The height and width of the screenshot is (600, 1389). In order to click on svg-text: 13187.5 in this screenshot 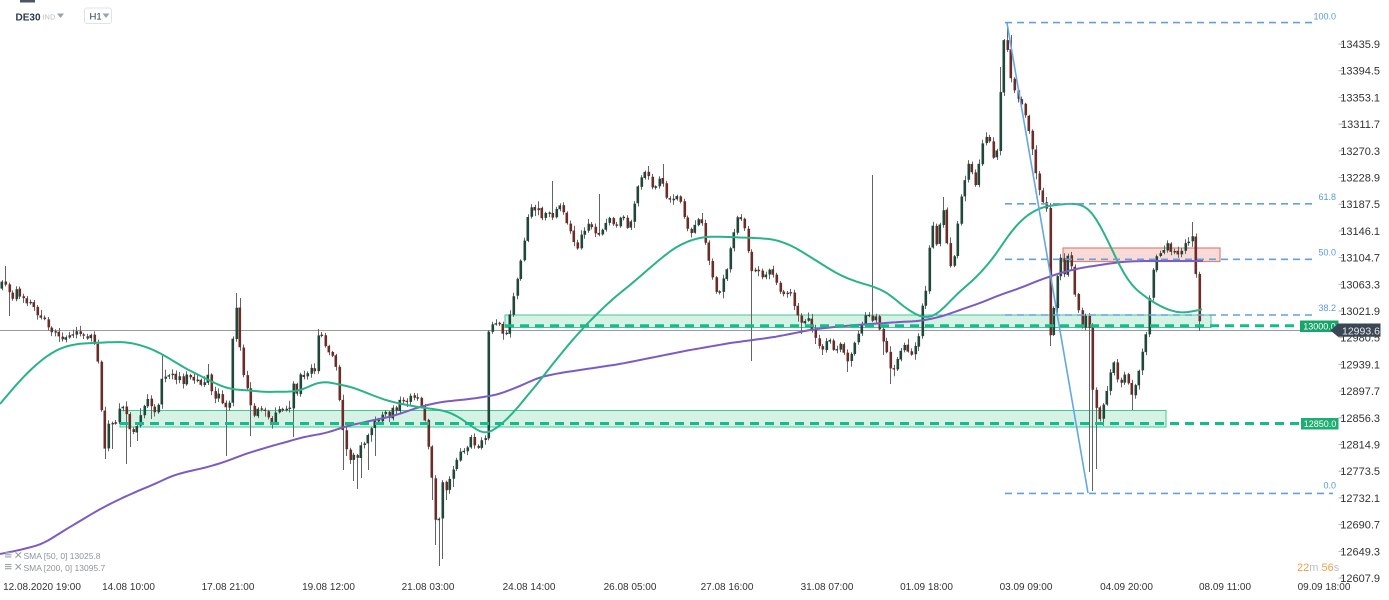, I will do `click(1360, 205)`.